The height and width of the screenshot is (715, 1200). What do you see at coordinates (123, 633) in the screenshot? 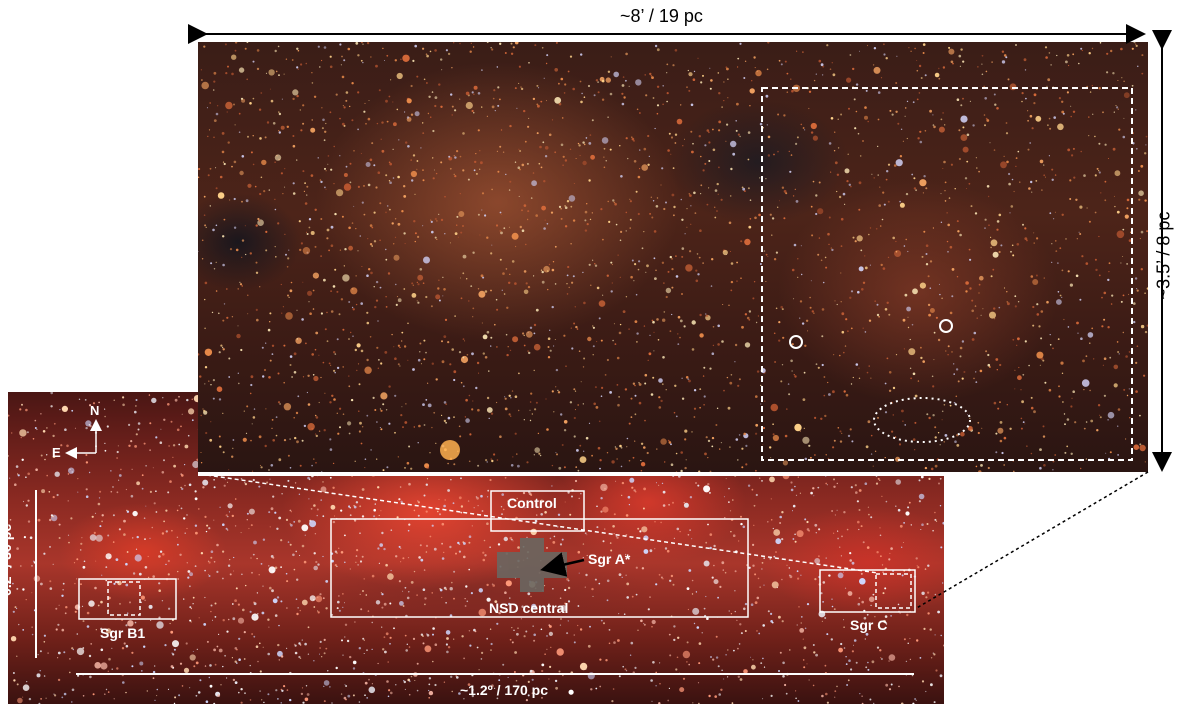
I see `sgr-b1-label: Sgr B1` at bounding box center [123, 633].